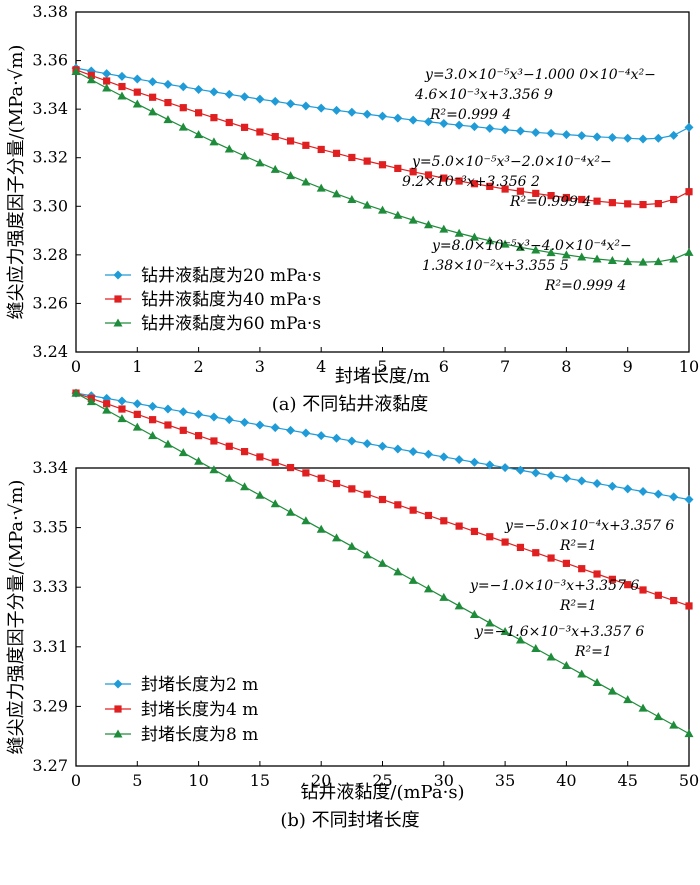  I want to click on equation-text: y=8.0×10⁻⁵x³−4.0×10⁻⁴x²−, so click(531, 246).